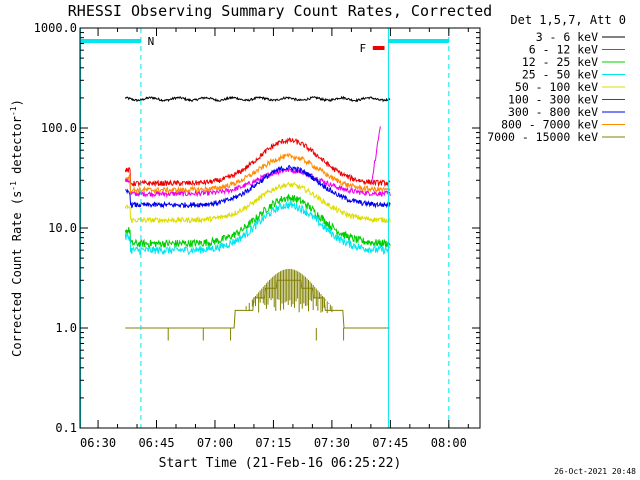  I want to click on x-axis-label: Start Time (21-Feb-16 06:25:22), so click(280, 463).